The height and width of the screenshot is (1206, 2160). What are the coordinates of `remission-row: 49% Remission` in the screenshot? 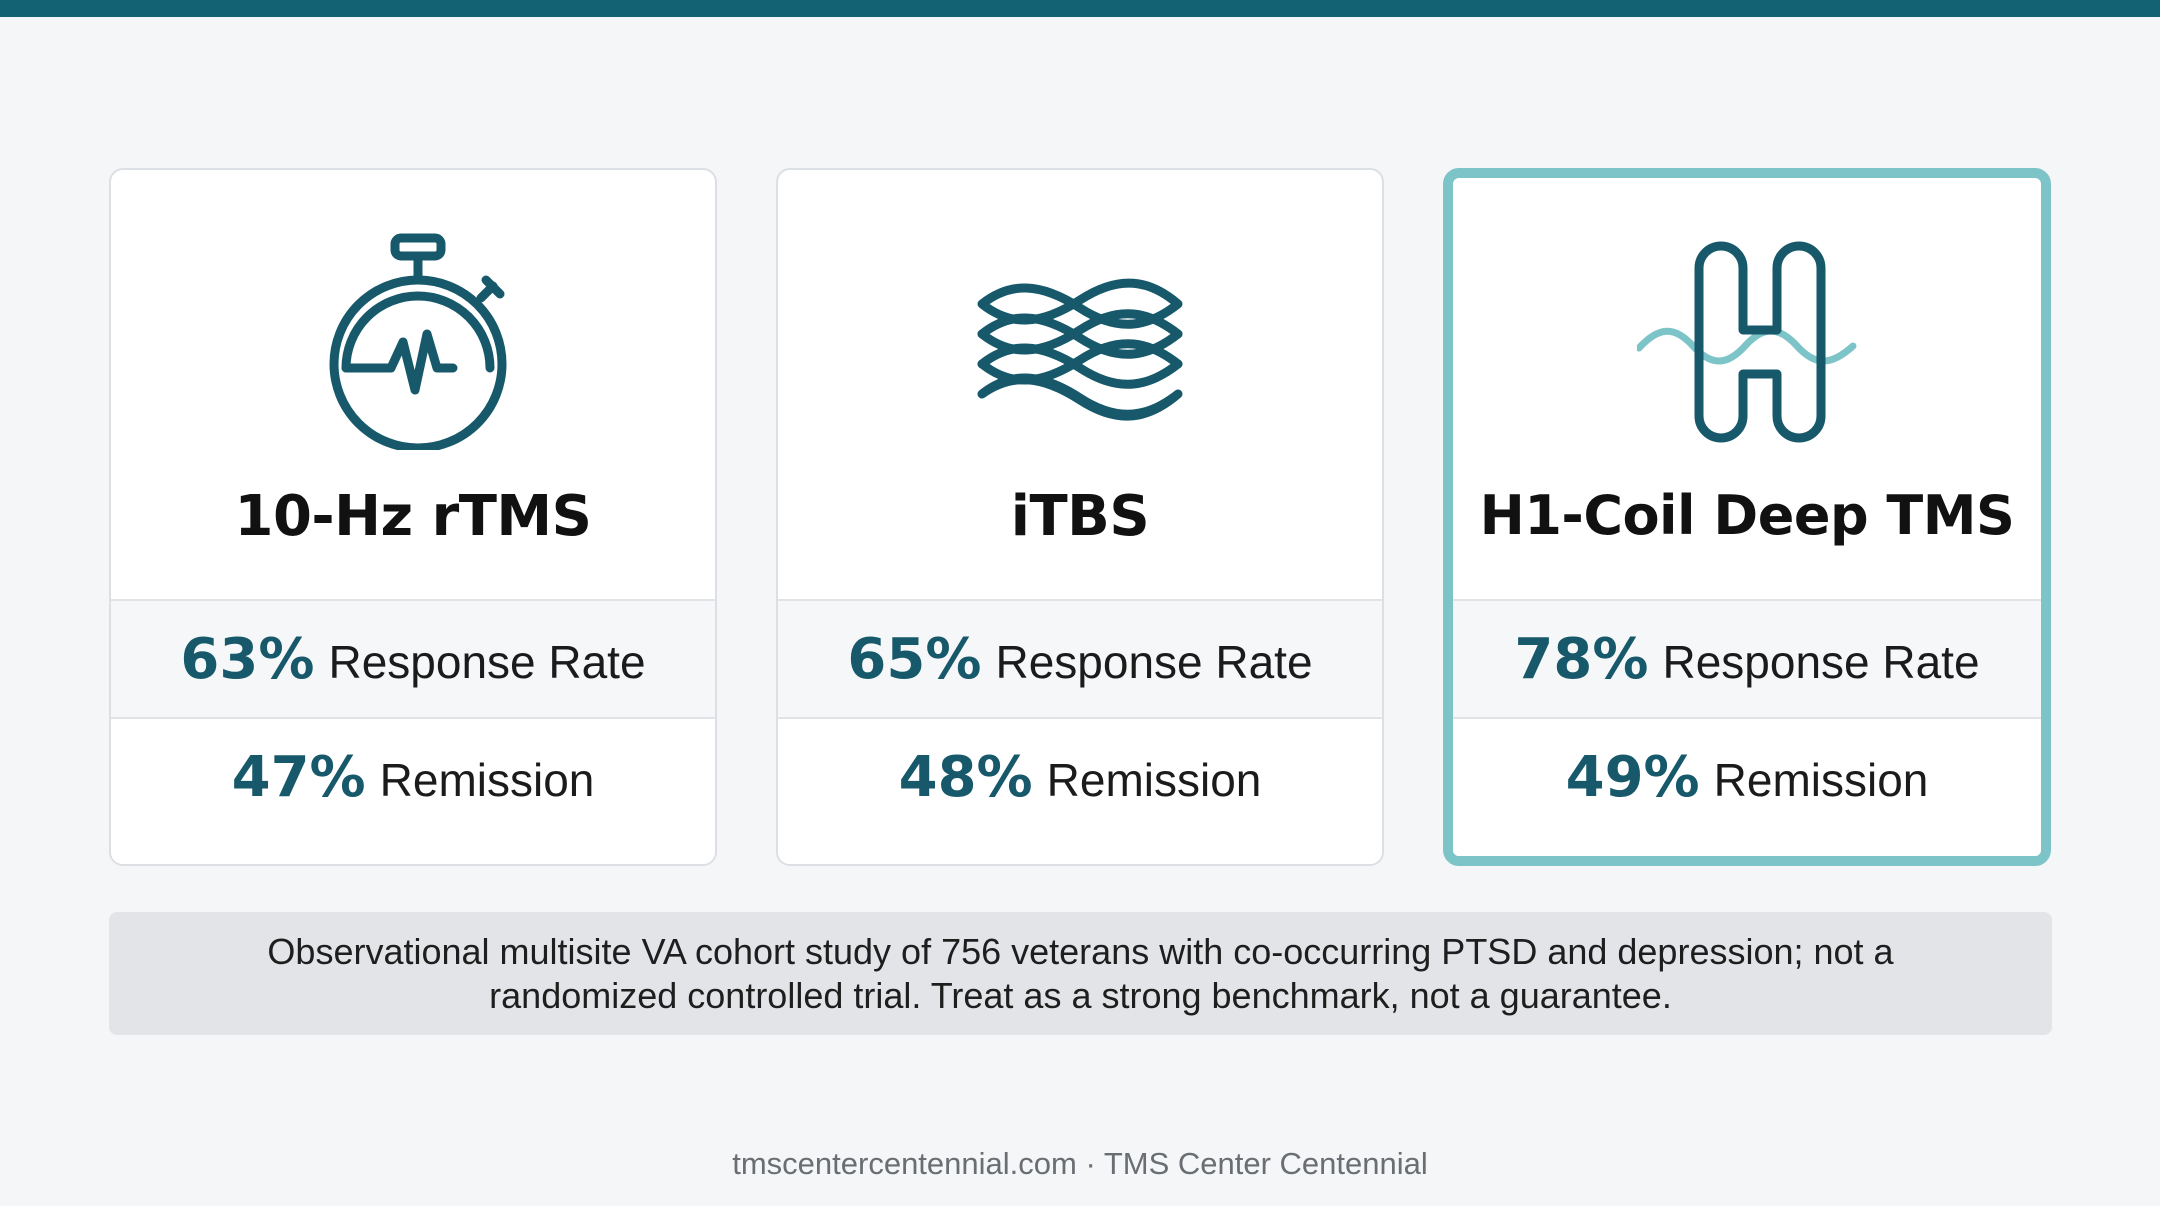 It's located at (1747, 786).